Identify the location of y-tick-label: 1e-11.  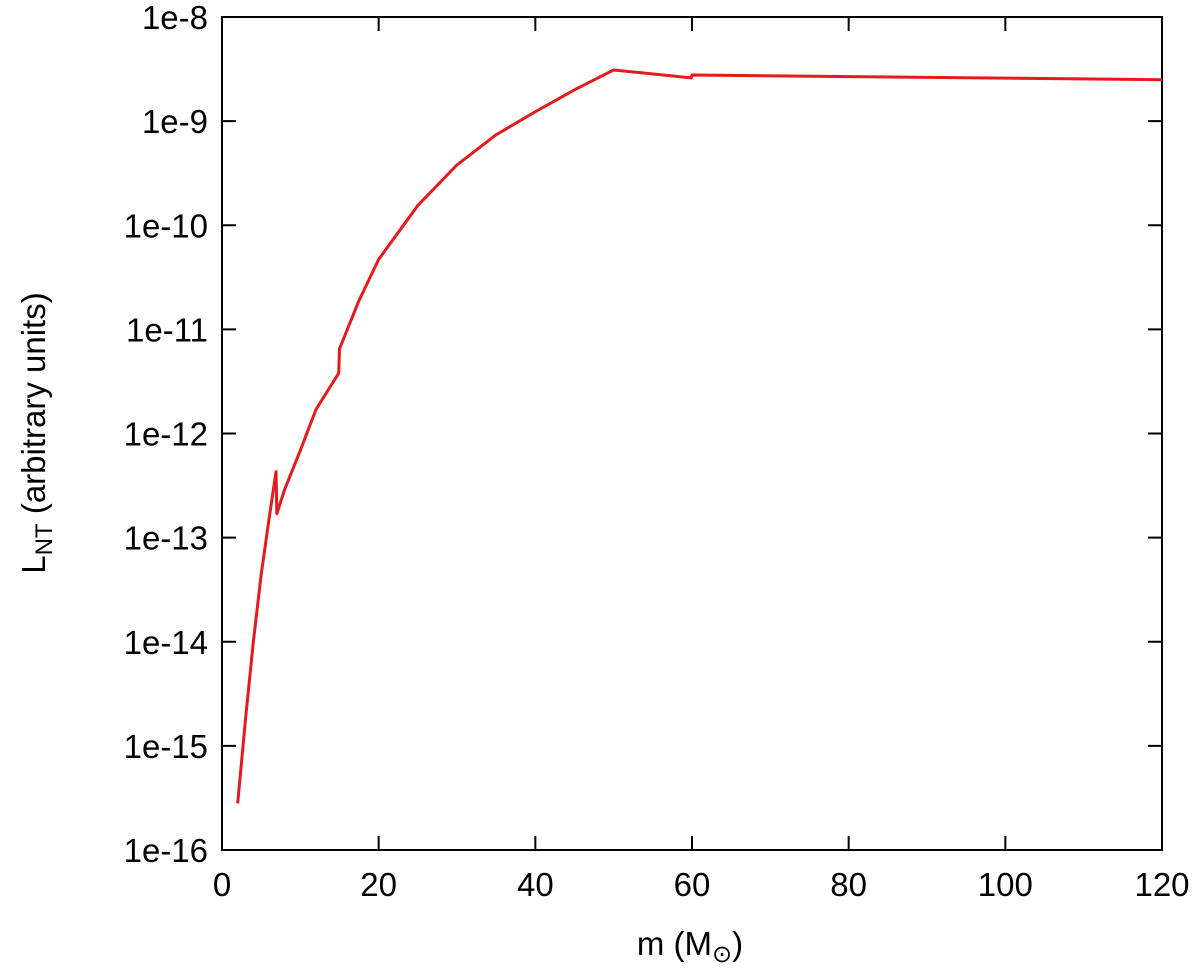
(167, 329).